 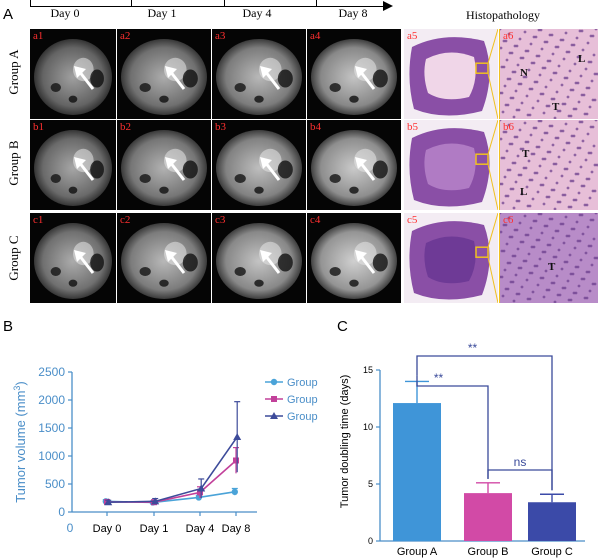 What do you see at coordinates (259, 165) in the screenshot?
I see `mri-panel-b3: b3` at bounding box center [259, 165].